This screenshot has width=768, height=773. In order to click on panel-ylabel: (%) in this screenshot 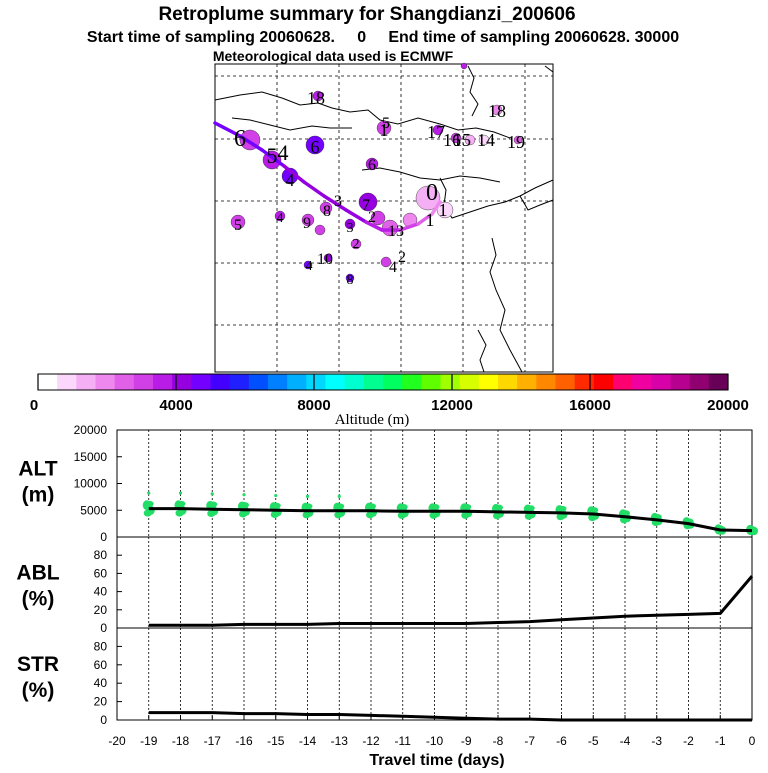, I will do `click(38, 599)`.